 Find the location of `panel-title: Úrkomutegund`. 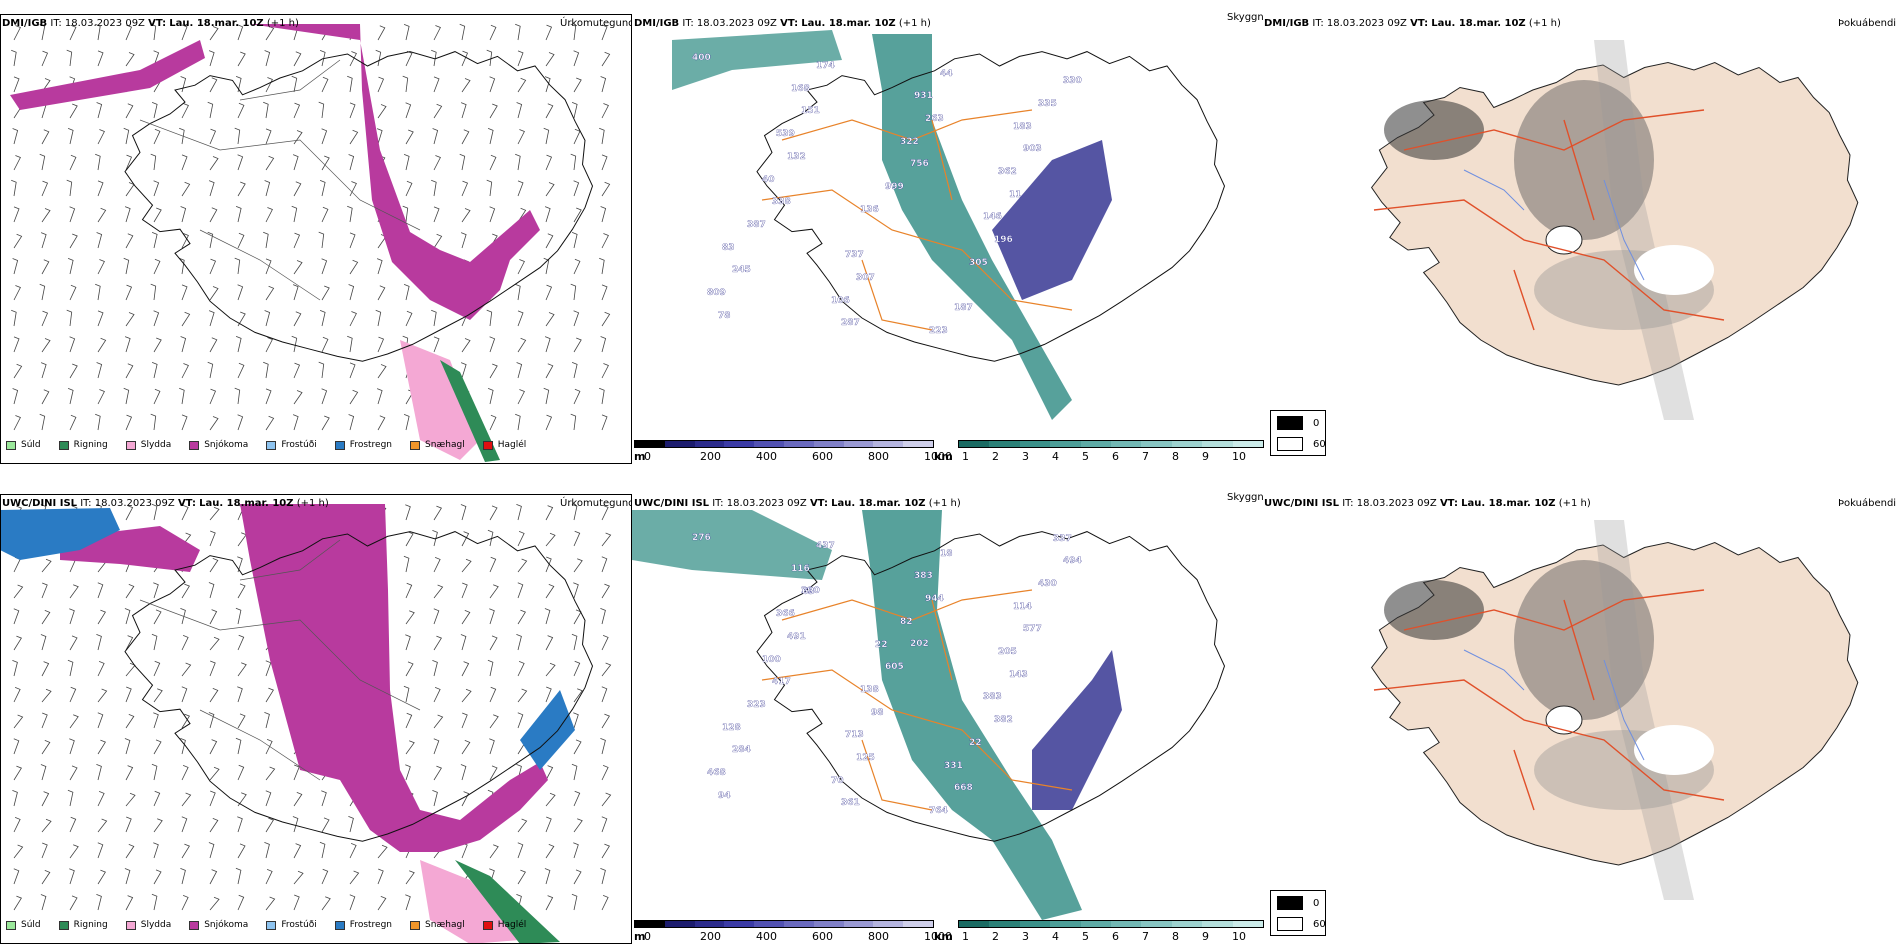

panel-title: Úrkomutegund is located at coordinates (596, 23).